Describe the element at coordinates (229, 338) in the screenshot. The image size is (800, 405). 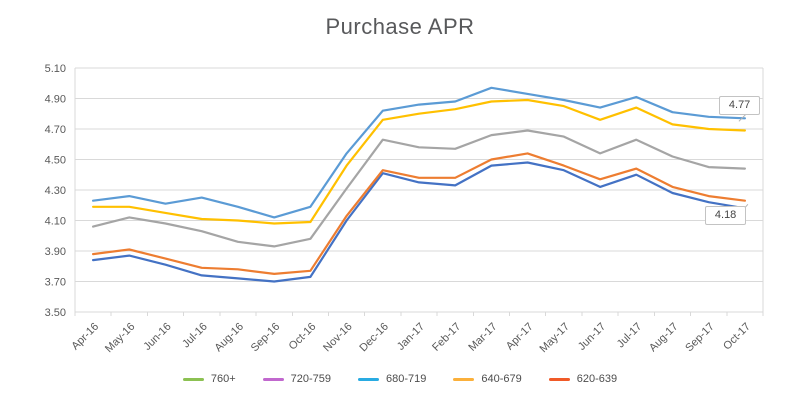
I see `x-axis-label: Aug-16` at that location.